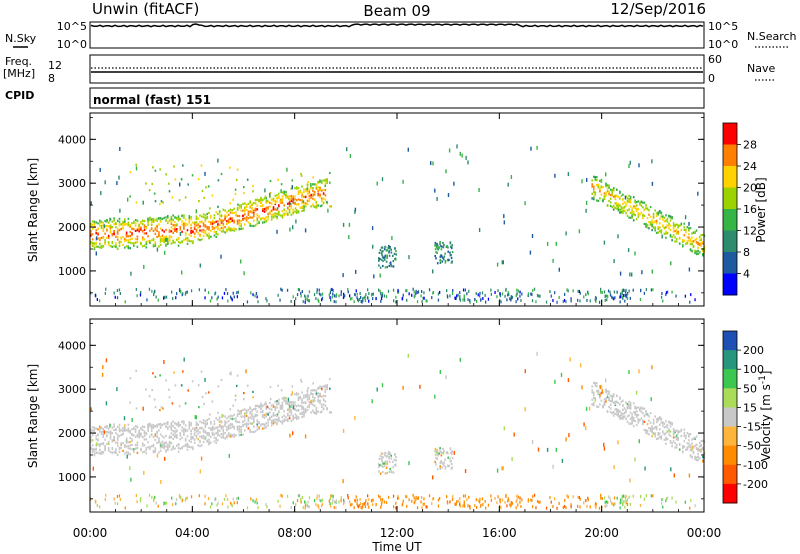 The height and width of the screenshot is (554, 800). What do you see at coordinates (755, 484) in the screenshot?
I see `colorbar-tick-label: -200` at bounding box center [755, 484].